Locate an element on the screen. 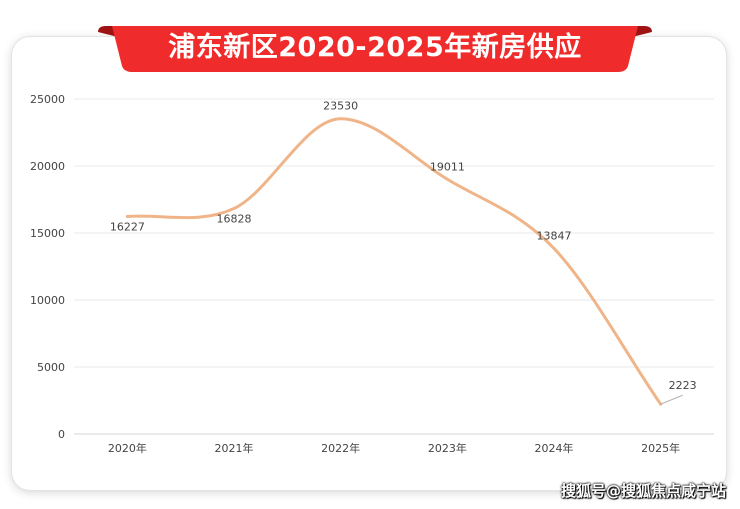  y-tick-label: 20000 is located at coordinates (47, 166).